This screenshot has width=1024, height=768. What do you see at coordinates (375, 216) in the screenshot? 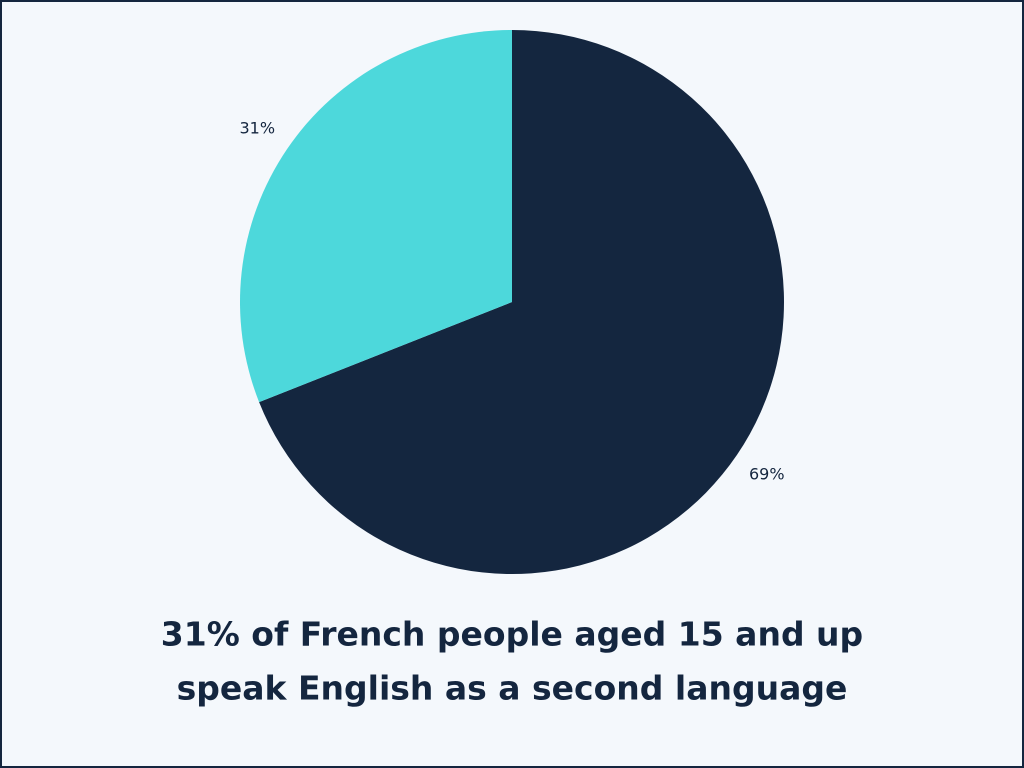
I see `pie-slice` at bounding box center [375, 216].